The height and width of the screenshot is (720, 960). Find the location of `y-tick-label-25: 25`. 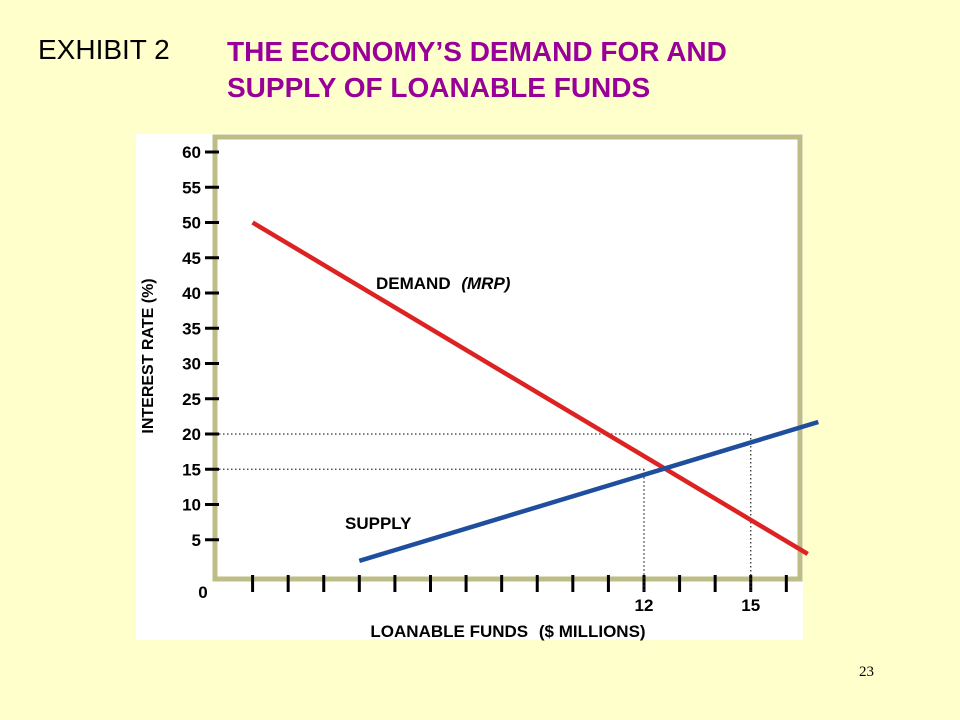

y-tick-label-25: 25 is located at coordinates (191, 399).